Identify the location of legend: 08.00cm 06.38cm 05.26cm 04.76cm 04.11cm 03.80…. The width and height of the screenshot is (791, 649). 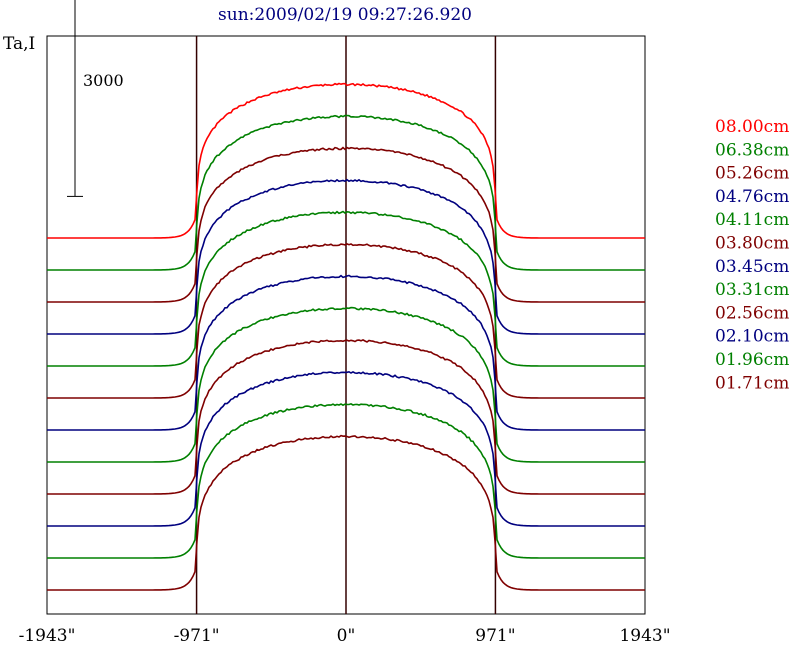
(752, 255).